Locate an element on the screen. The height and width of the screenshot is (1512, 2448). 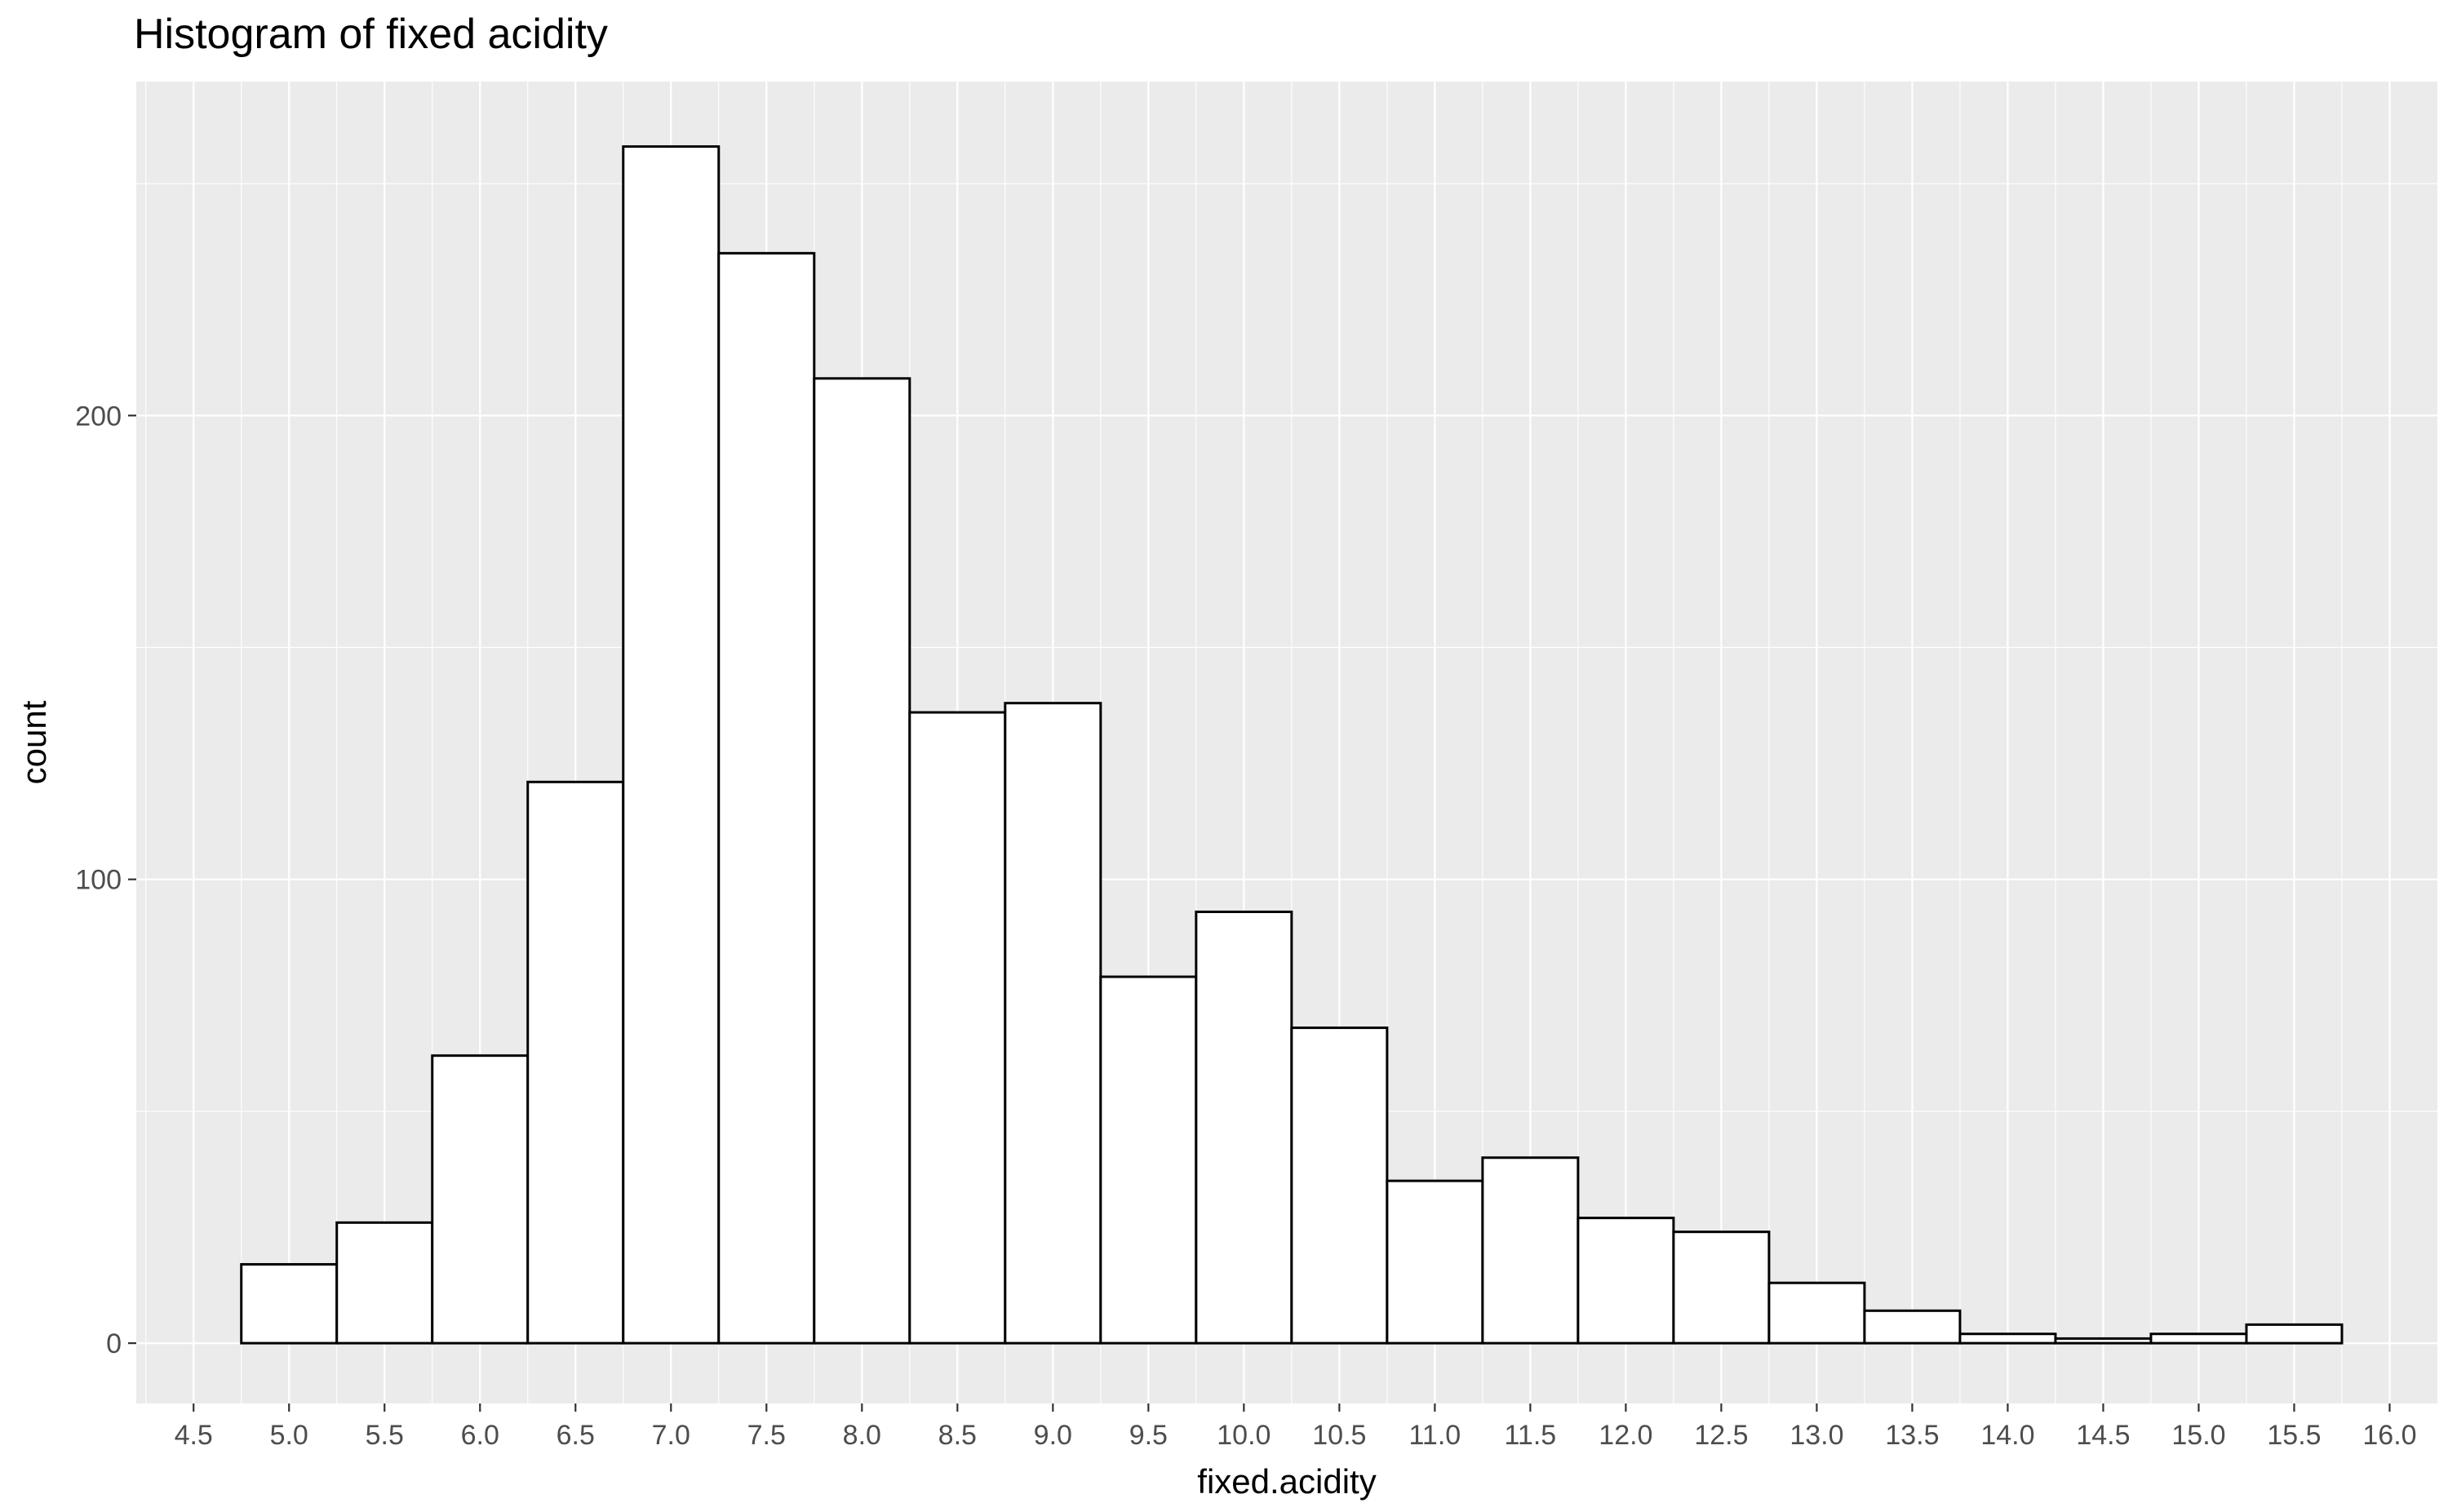
x-tick-label: 10.0 is located at coordinates (1244, 1435).